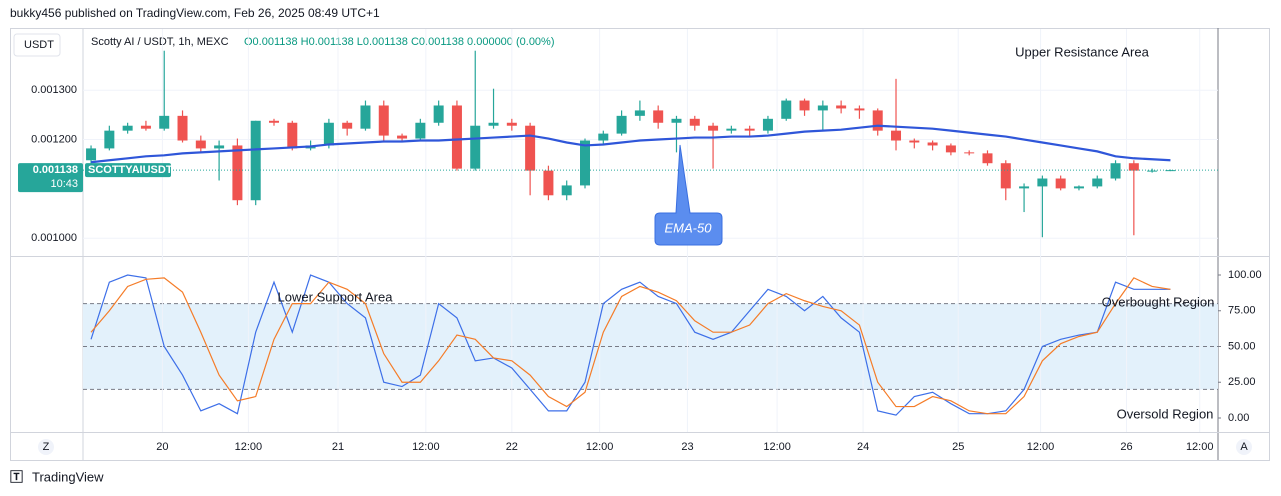 This screenshot has width=1281, height=496. What do you see at coordinates (1238, 418) in the screenshot?
I see `y-tick-label: 0.00` at bounding box center [1238, 418].